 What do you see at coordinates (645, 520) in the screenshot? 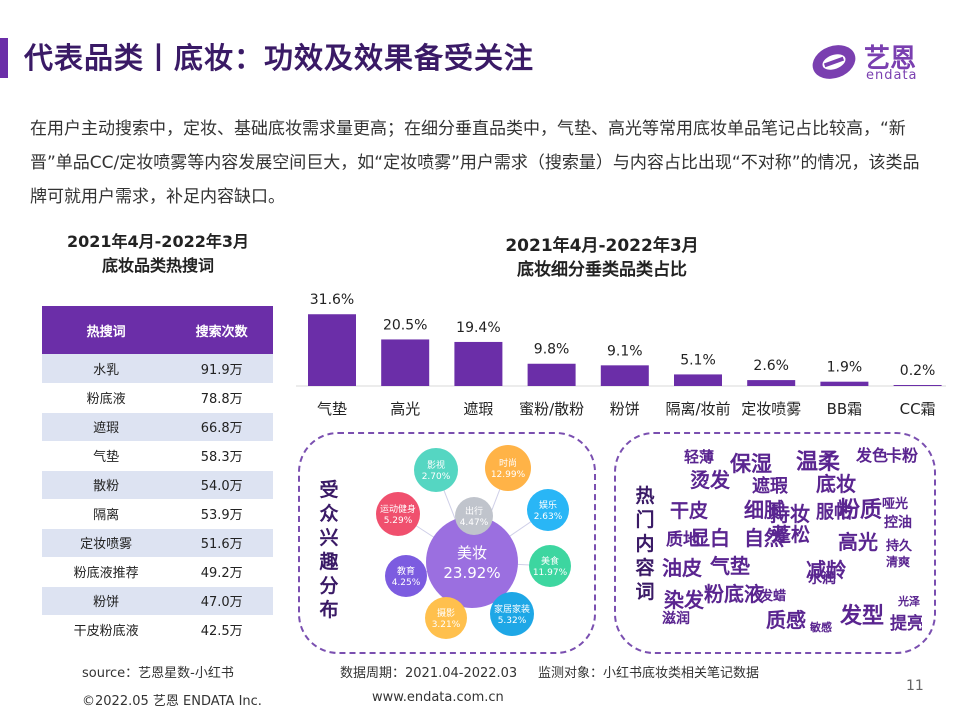
I see `vertical-title-char: 门` at bounding box center [645, 520].